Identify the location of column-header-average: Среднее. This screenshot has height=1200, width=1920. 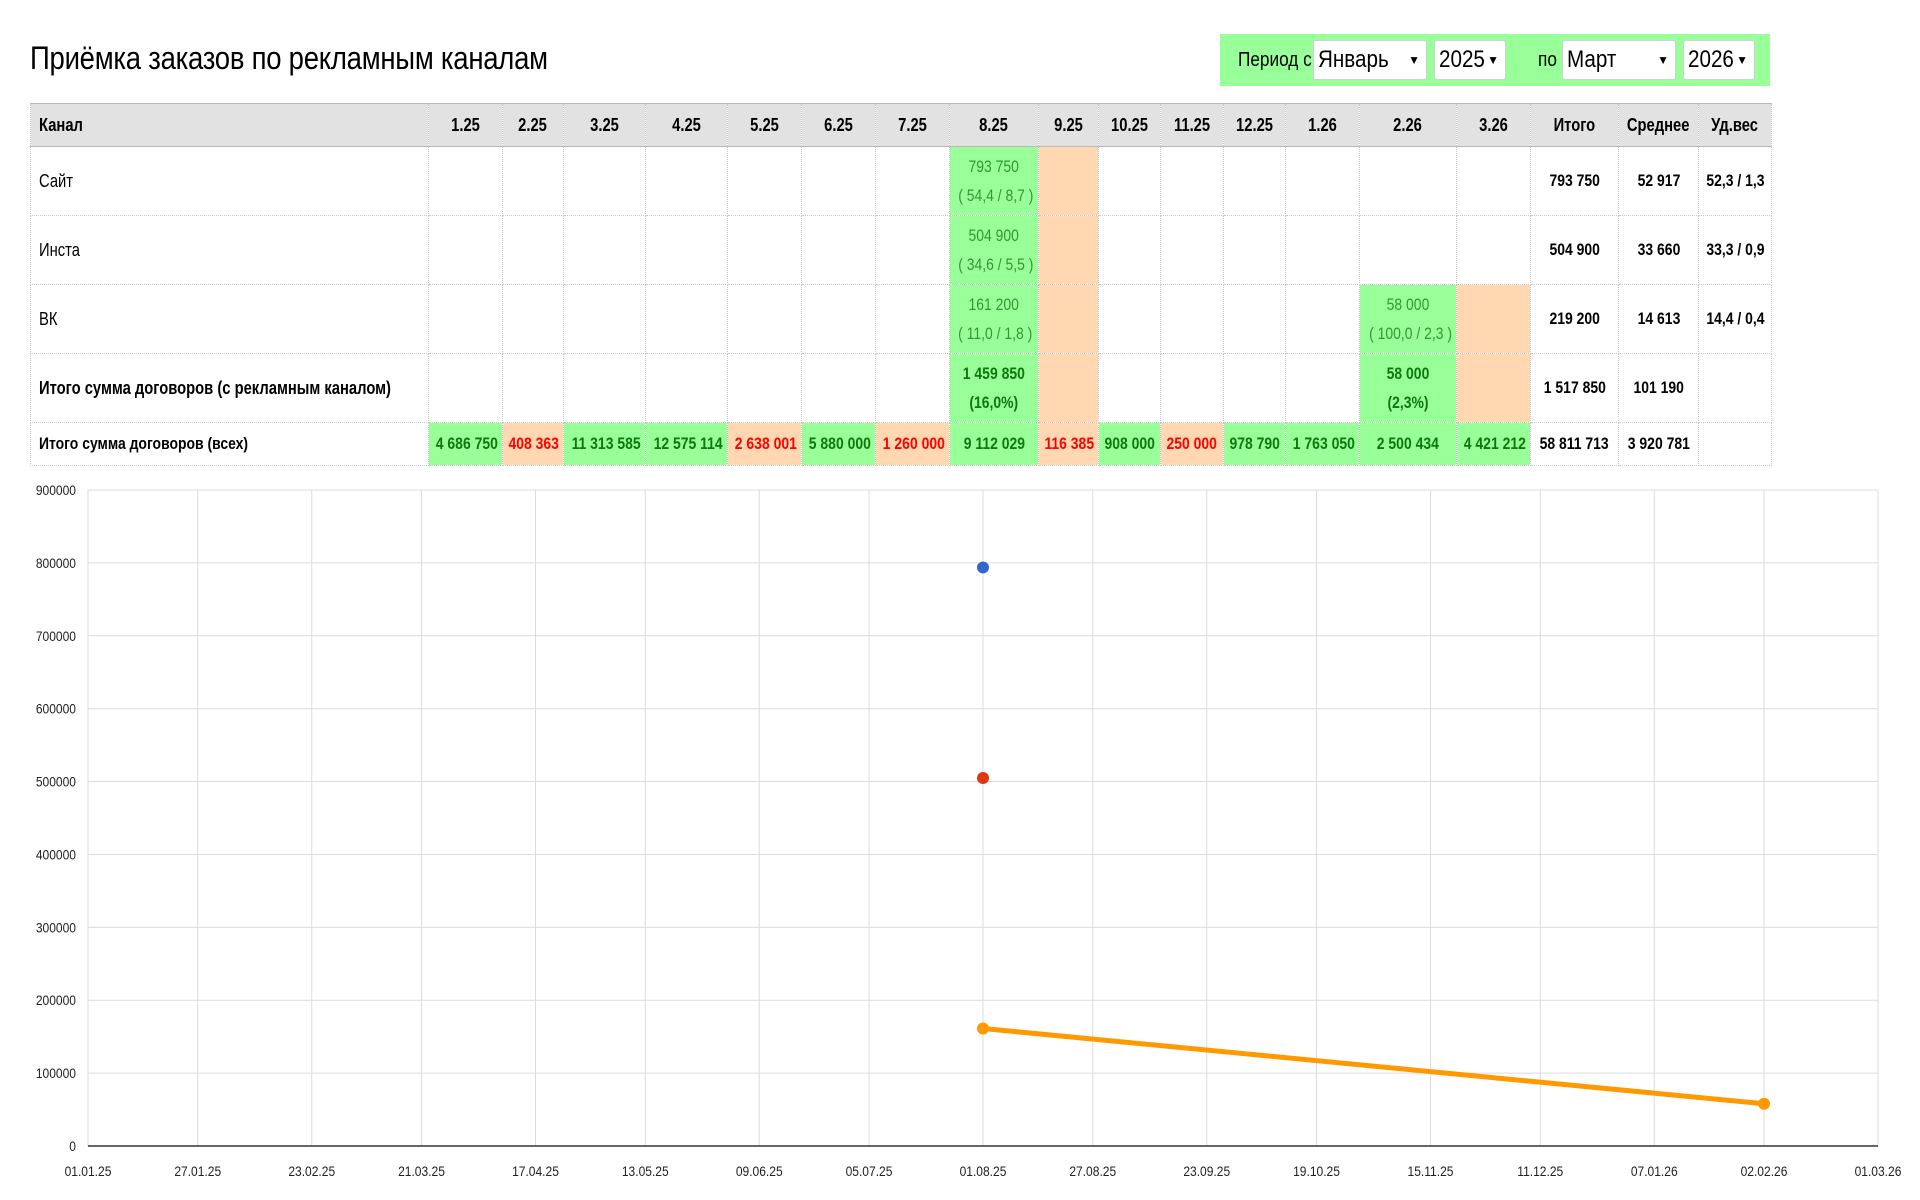
(1658, 125).